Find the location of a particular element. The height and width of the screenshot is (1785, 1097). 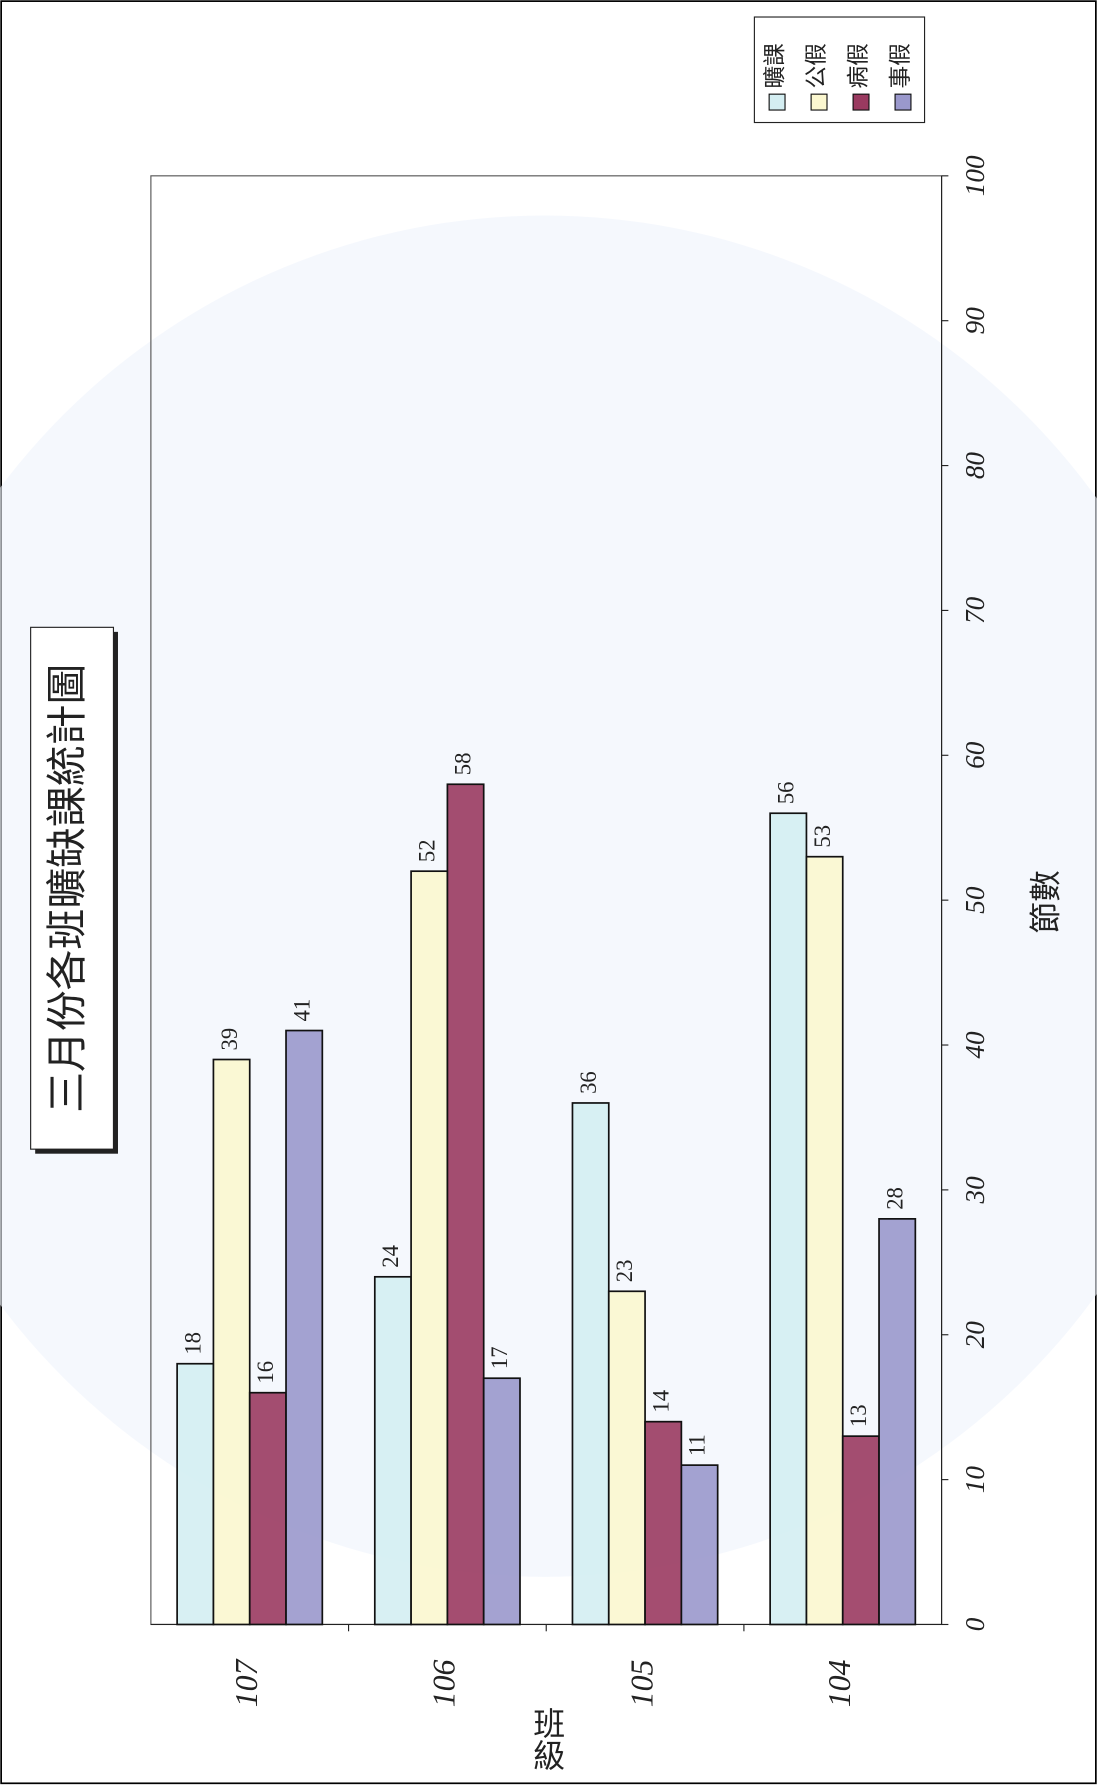

title-box is located at coordinates (72, 888).